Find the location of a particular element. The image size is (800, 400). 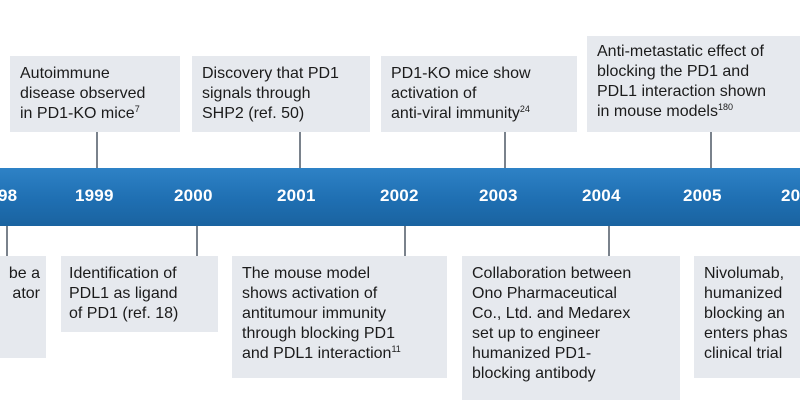

event-line: antitumour immunity is located at coordinates (314, 313).